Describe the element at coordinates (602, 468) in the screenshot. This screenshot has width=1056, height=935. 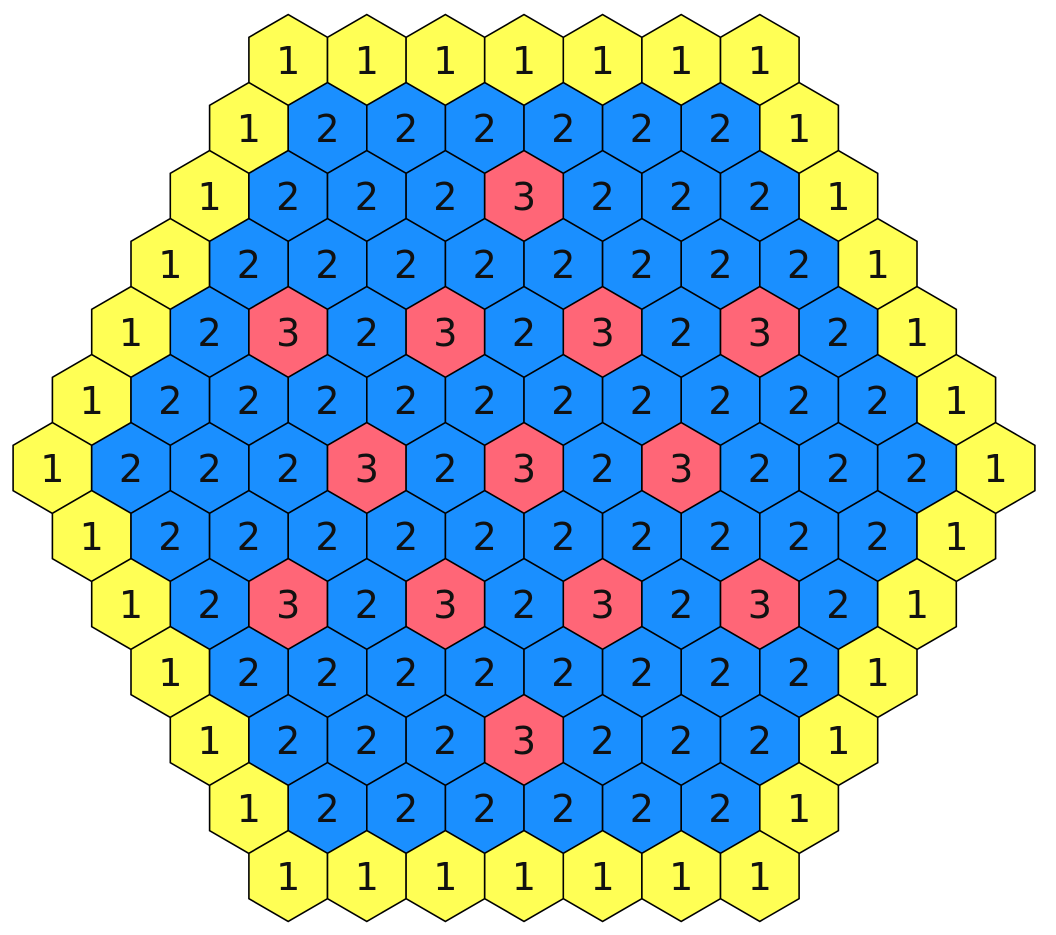
I see `hex-cell-6-7: 2` at that location.